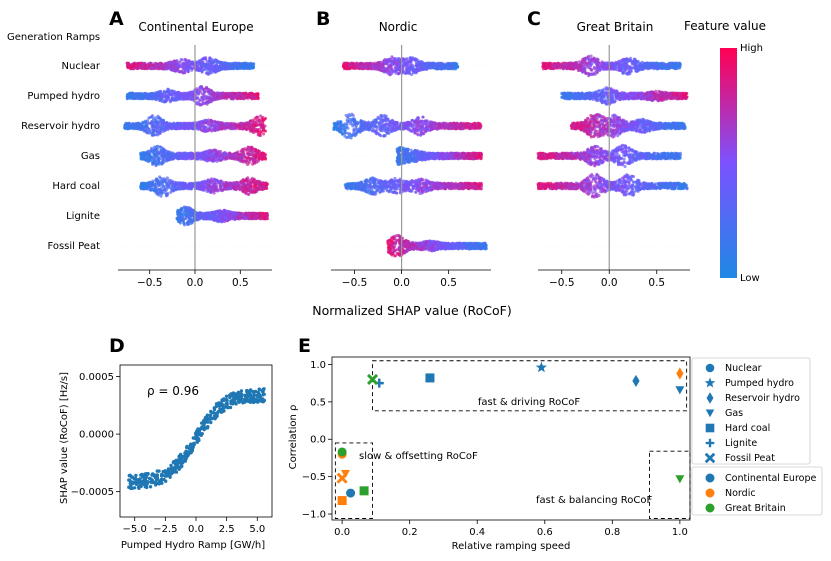  Describe the element at coordinates (223, 215) in the screenshot. I see `beeswarm-row-lignite` at that location.